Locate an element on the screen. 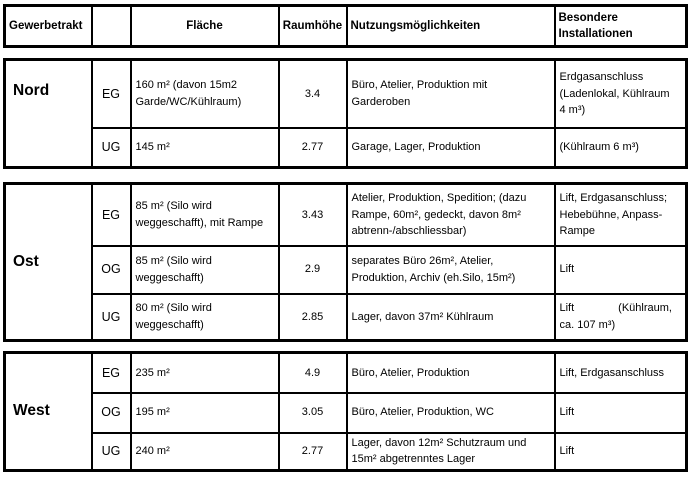 This screenshot has width=692, height=500. section-label-west: West is located at coordinates (48, 411).